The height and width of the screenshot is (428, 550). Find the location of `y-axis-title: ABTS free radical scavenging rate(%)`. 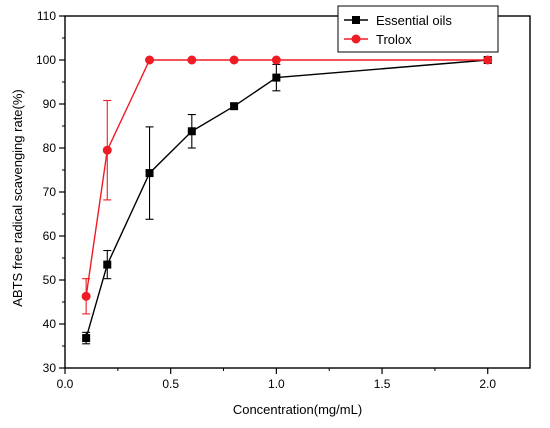

y-axis-title: ABTS free radical scavenging rate(%) is located at coordinates (17, 197).